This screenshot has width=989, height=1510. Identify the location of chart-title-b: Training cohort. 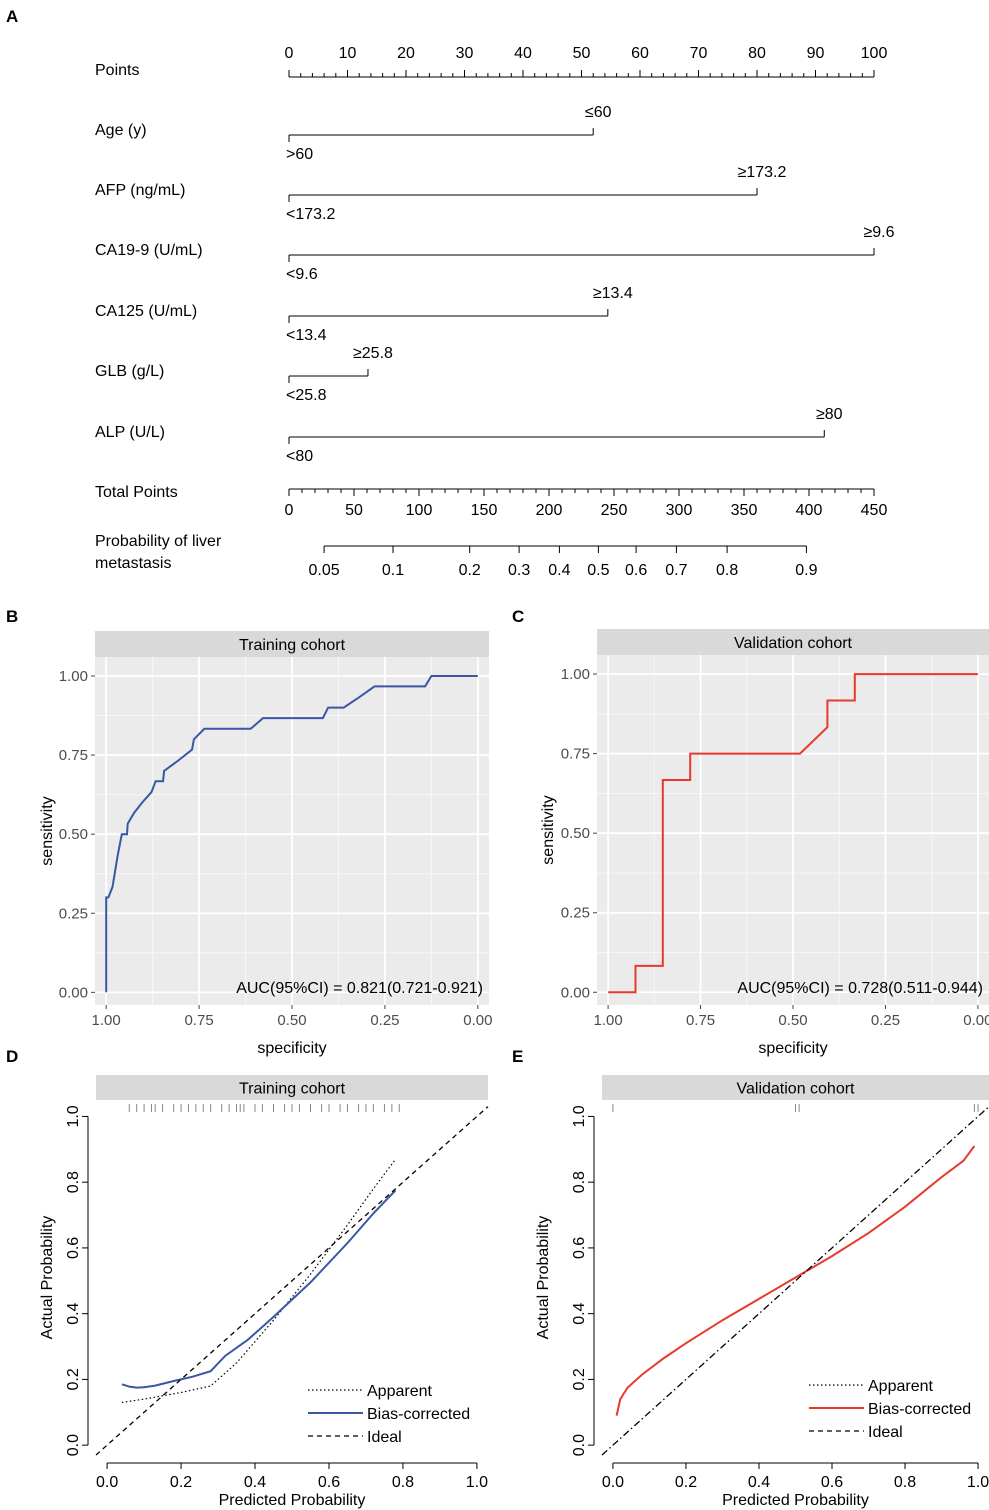
(292, 645).